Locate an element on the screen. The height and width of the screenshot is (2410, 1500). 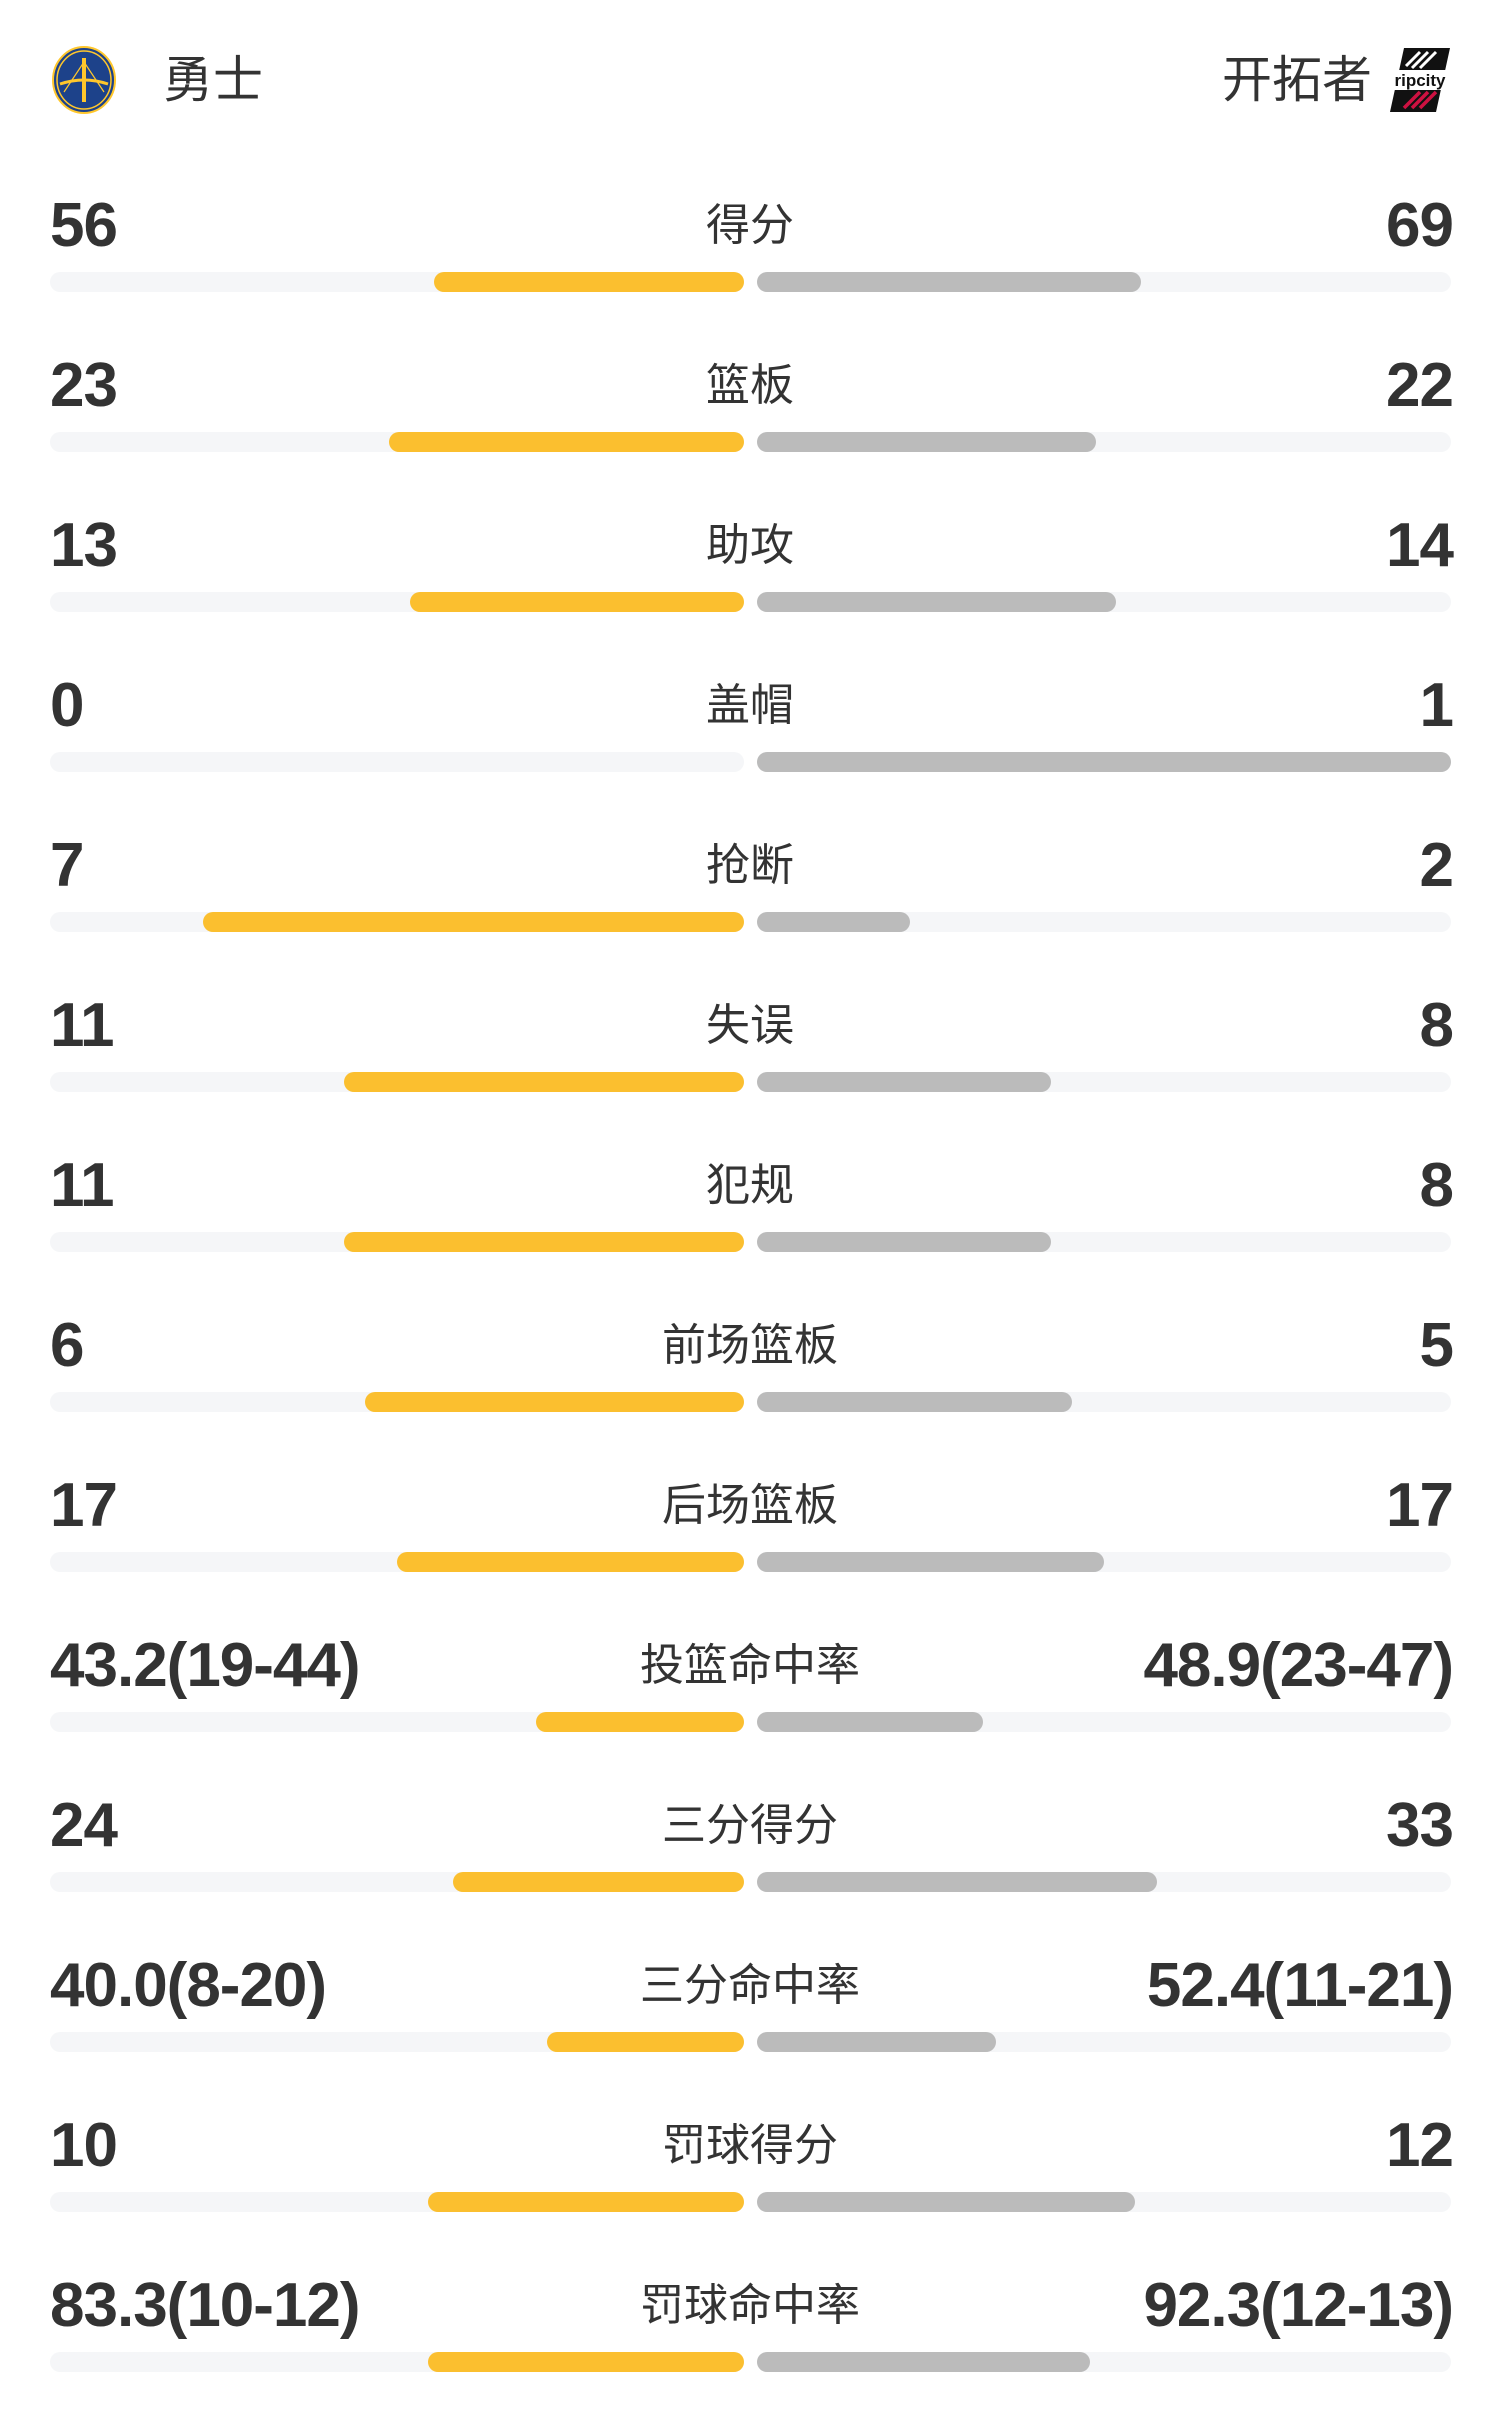
stat-row: 40.0(8-20) 三分命中率 52.4(11-21) is located at coordinates (750, 2010).